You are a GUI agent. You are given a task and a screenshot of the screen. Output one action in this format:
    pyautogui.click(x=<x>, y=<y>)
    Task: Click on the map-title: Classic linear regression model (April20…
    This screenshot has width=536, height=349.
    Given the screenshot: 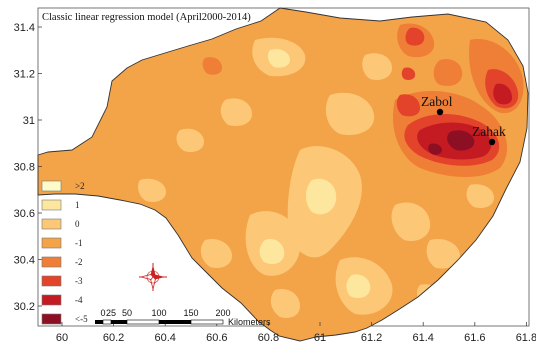 What is the action you would take?
    pyautogui.click(x=146, y=17)
    